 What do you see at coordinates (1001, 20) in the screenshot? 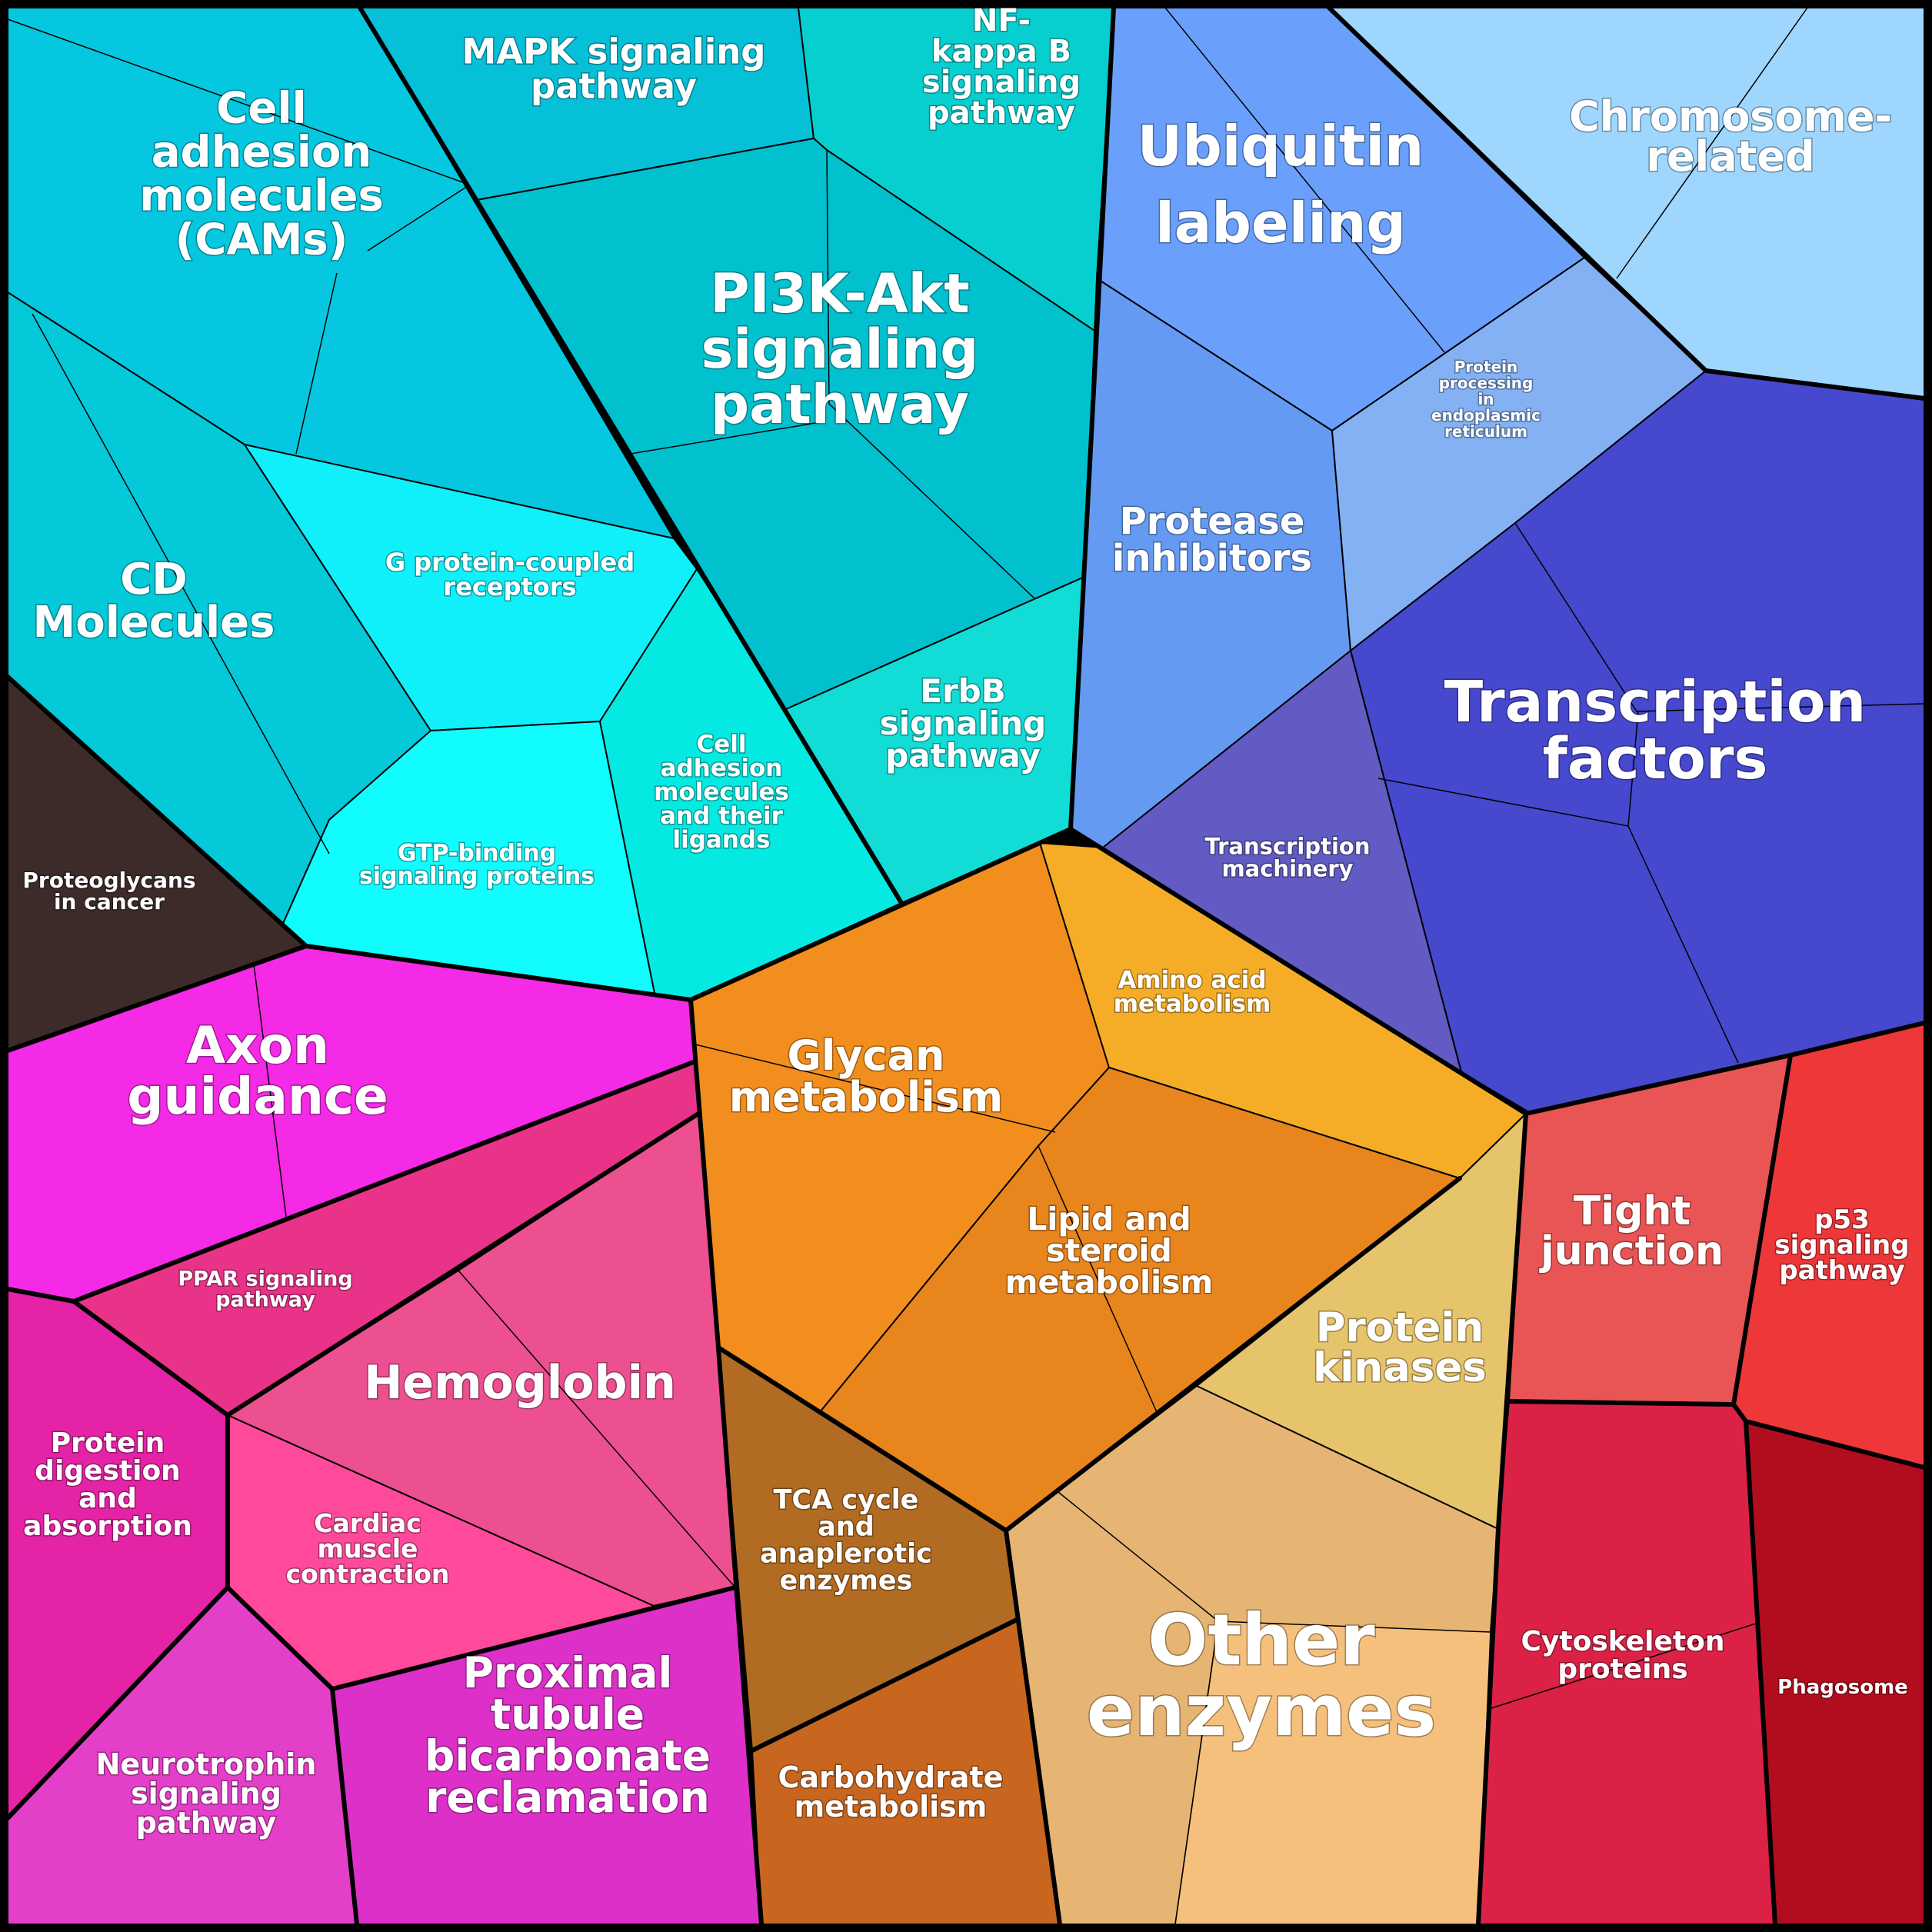
I see `label-line: NF-` at bounding box center [1001, 20].